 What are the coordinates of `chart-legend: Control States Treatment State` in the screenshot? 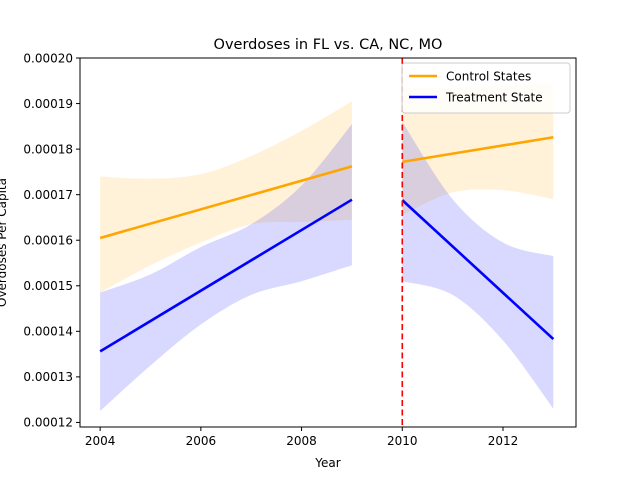 It's located at (486, 88).